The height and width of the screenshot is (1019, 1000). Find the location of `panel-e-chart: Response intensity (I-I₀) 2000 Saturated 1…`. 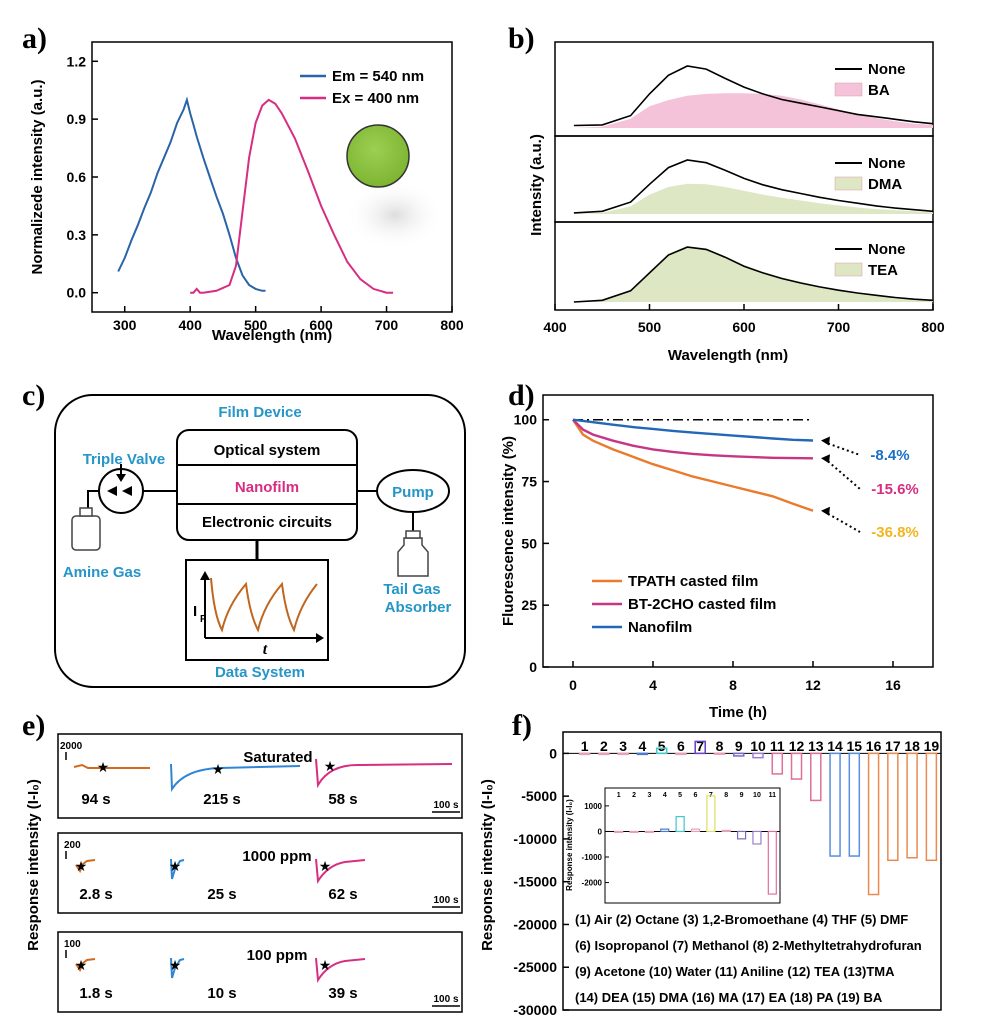

panel-e-chart: Response intensity (I-I₀) 2000 Saturated 1… is located at coordinates (244, 873).